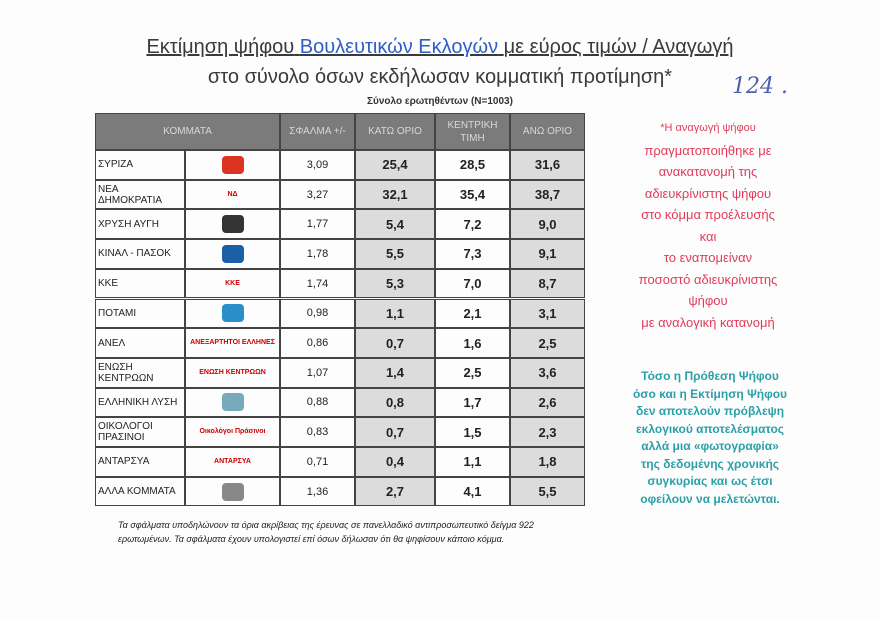 The image size is (880, 622). Describe the element at coordinates (317, 131) in the screenshot. I see `column-header: ΣΦΑΛΜΑ +/-` at that location.